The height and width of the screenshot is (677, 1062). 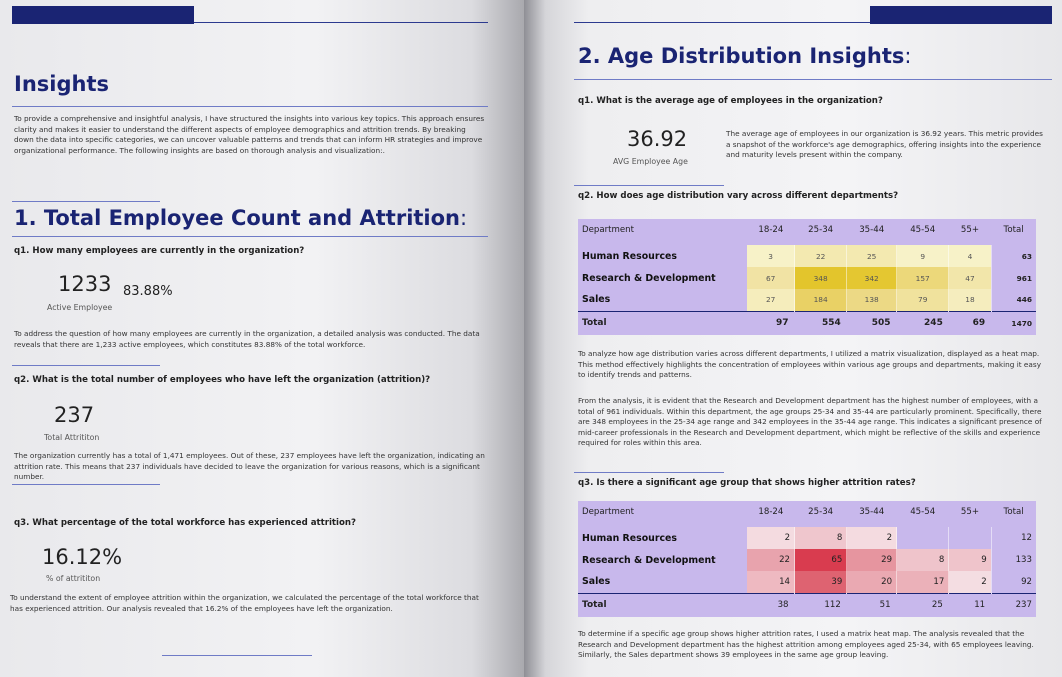 What do you see at coordinates (821, 300) in the screenshot?
I see `matrix-cell: 184` at bounding box center [821, 300].